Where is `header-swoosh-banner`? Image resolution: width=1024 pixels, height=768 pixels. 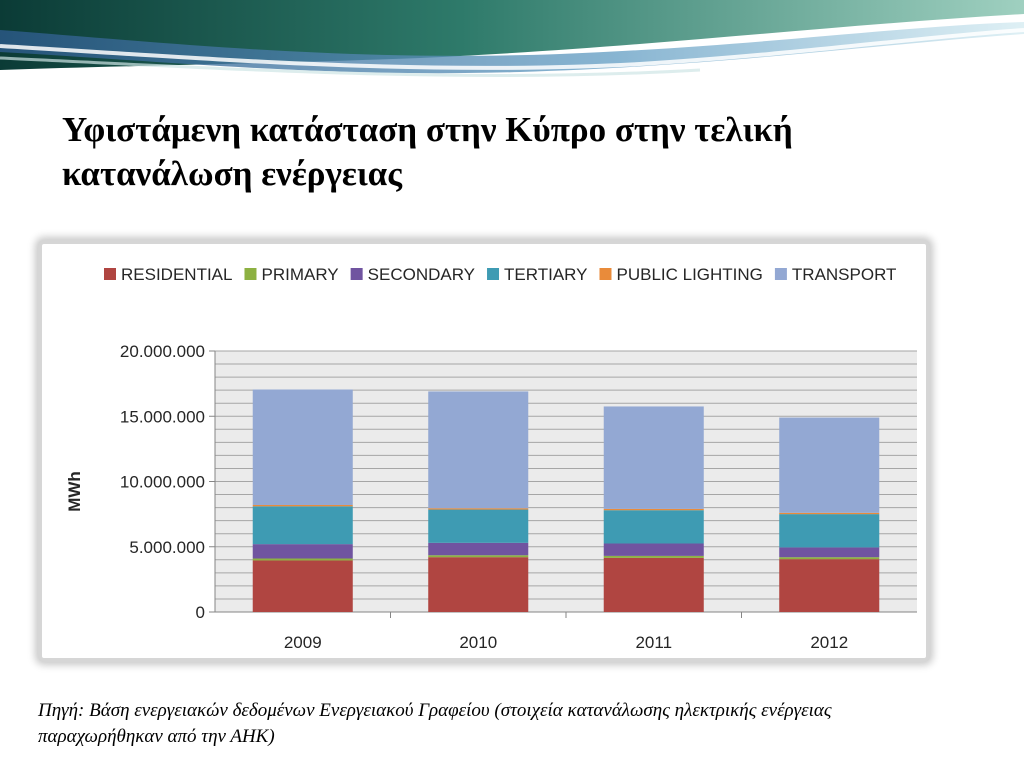
header-swoosh-banner is located at coordinates (512, 38).